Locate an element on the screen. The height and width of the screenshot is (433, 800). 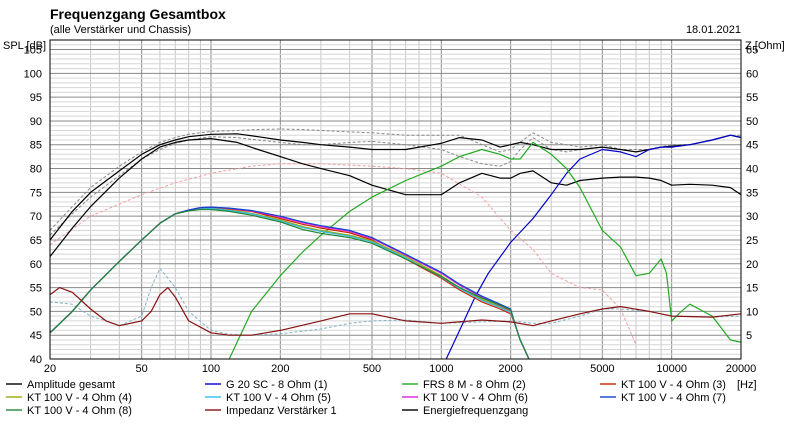
legend-item: KT 100 V - 4 Ohm (7) is located at coordinates (673, 398).